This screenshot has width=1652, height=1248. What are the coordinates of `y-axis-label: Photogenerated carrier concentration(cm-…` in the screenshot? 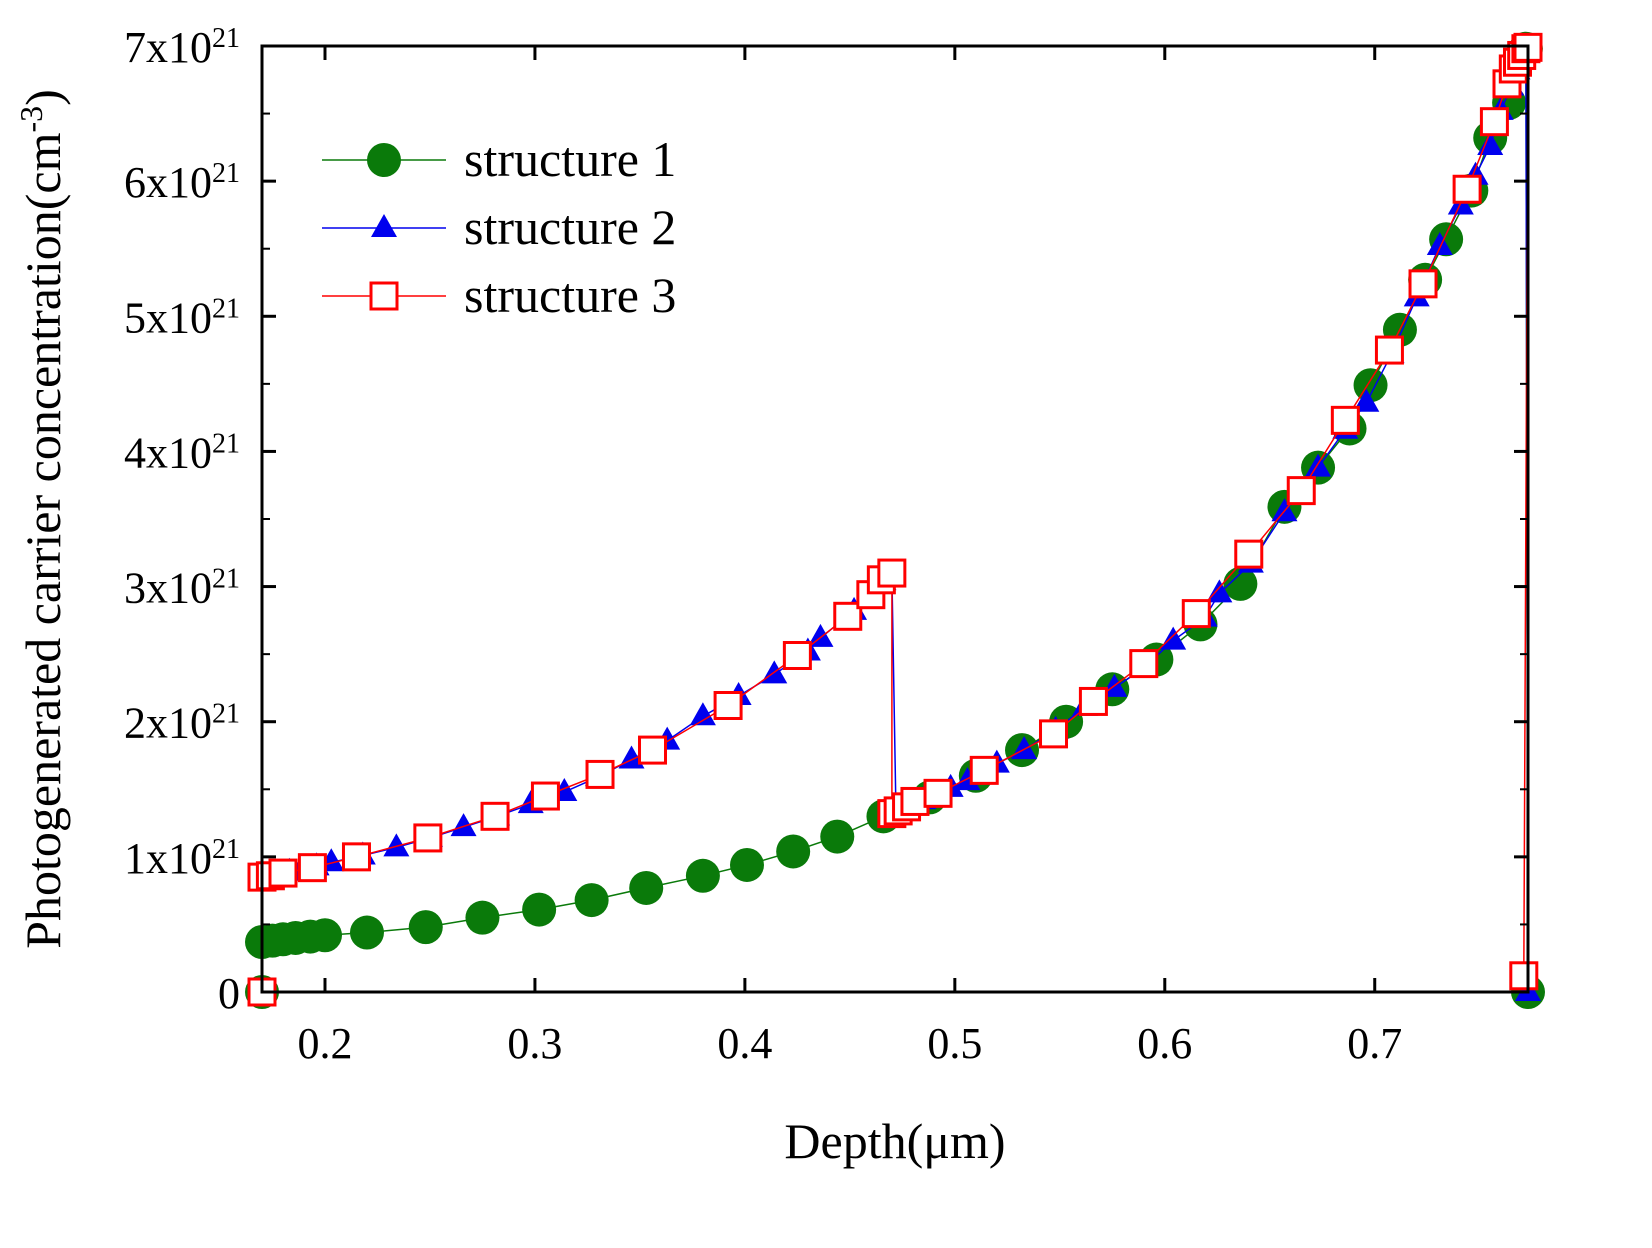 It's located at (42, 519).